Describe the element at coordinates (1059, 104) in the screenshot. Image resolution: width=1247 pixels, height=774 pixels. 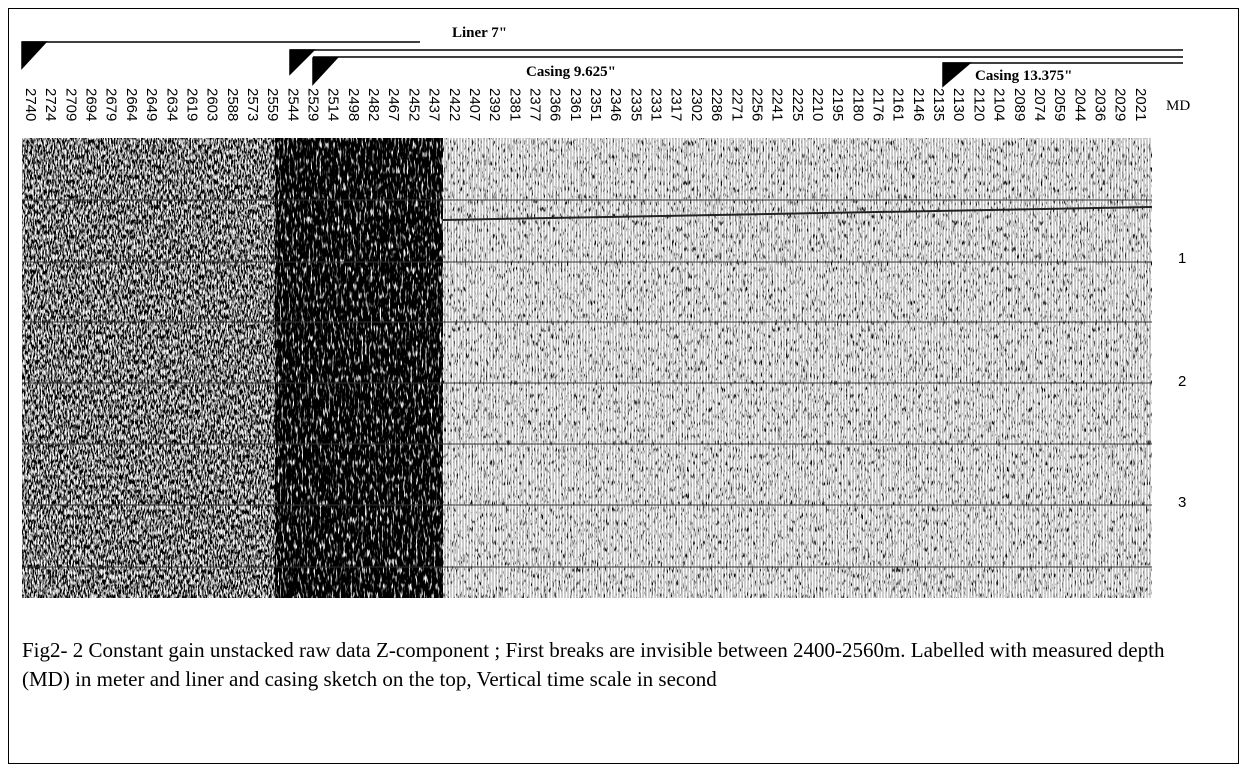
I see `depth-label: 2059` at that location.